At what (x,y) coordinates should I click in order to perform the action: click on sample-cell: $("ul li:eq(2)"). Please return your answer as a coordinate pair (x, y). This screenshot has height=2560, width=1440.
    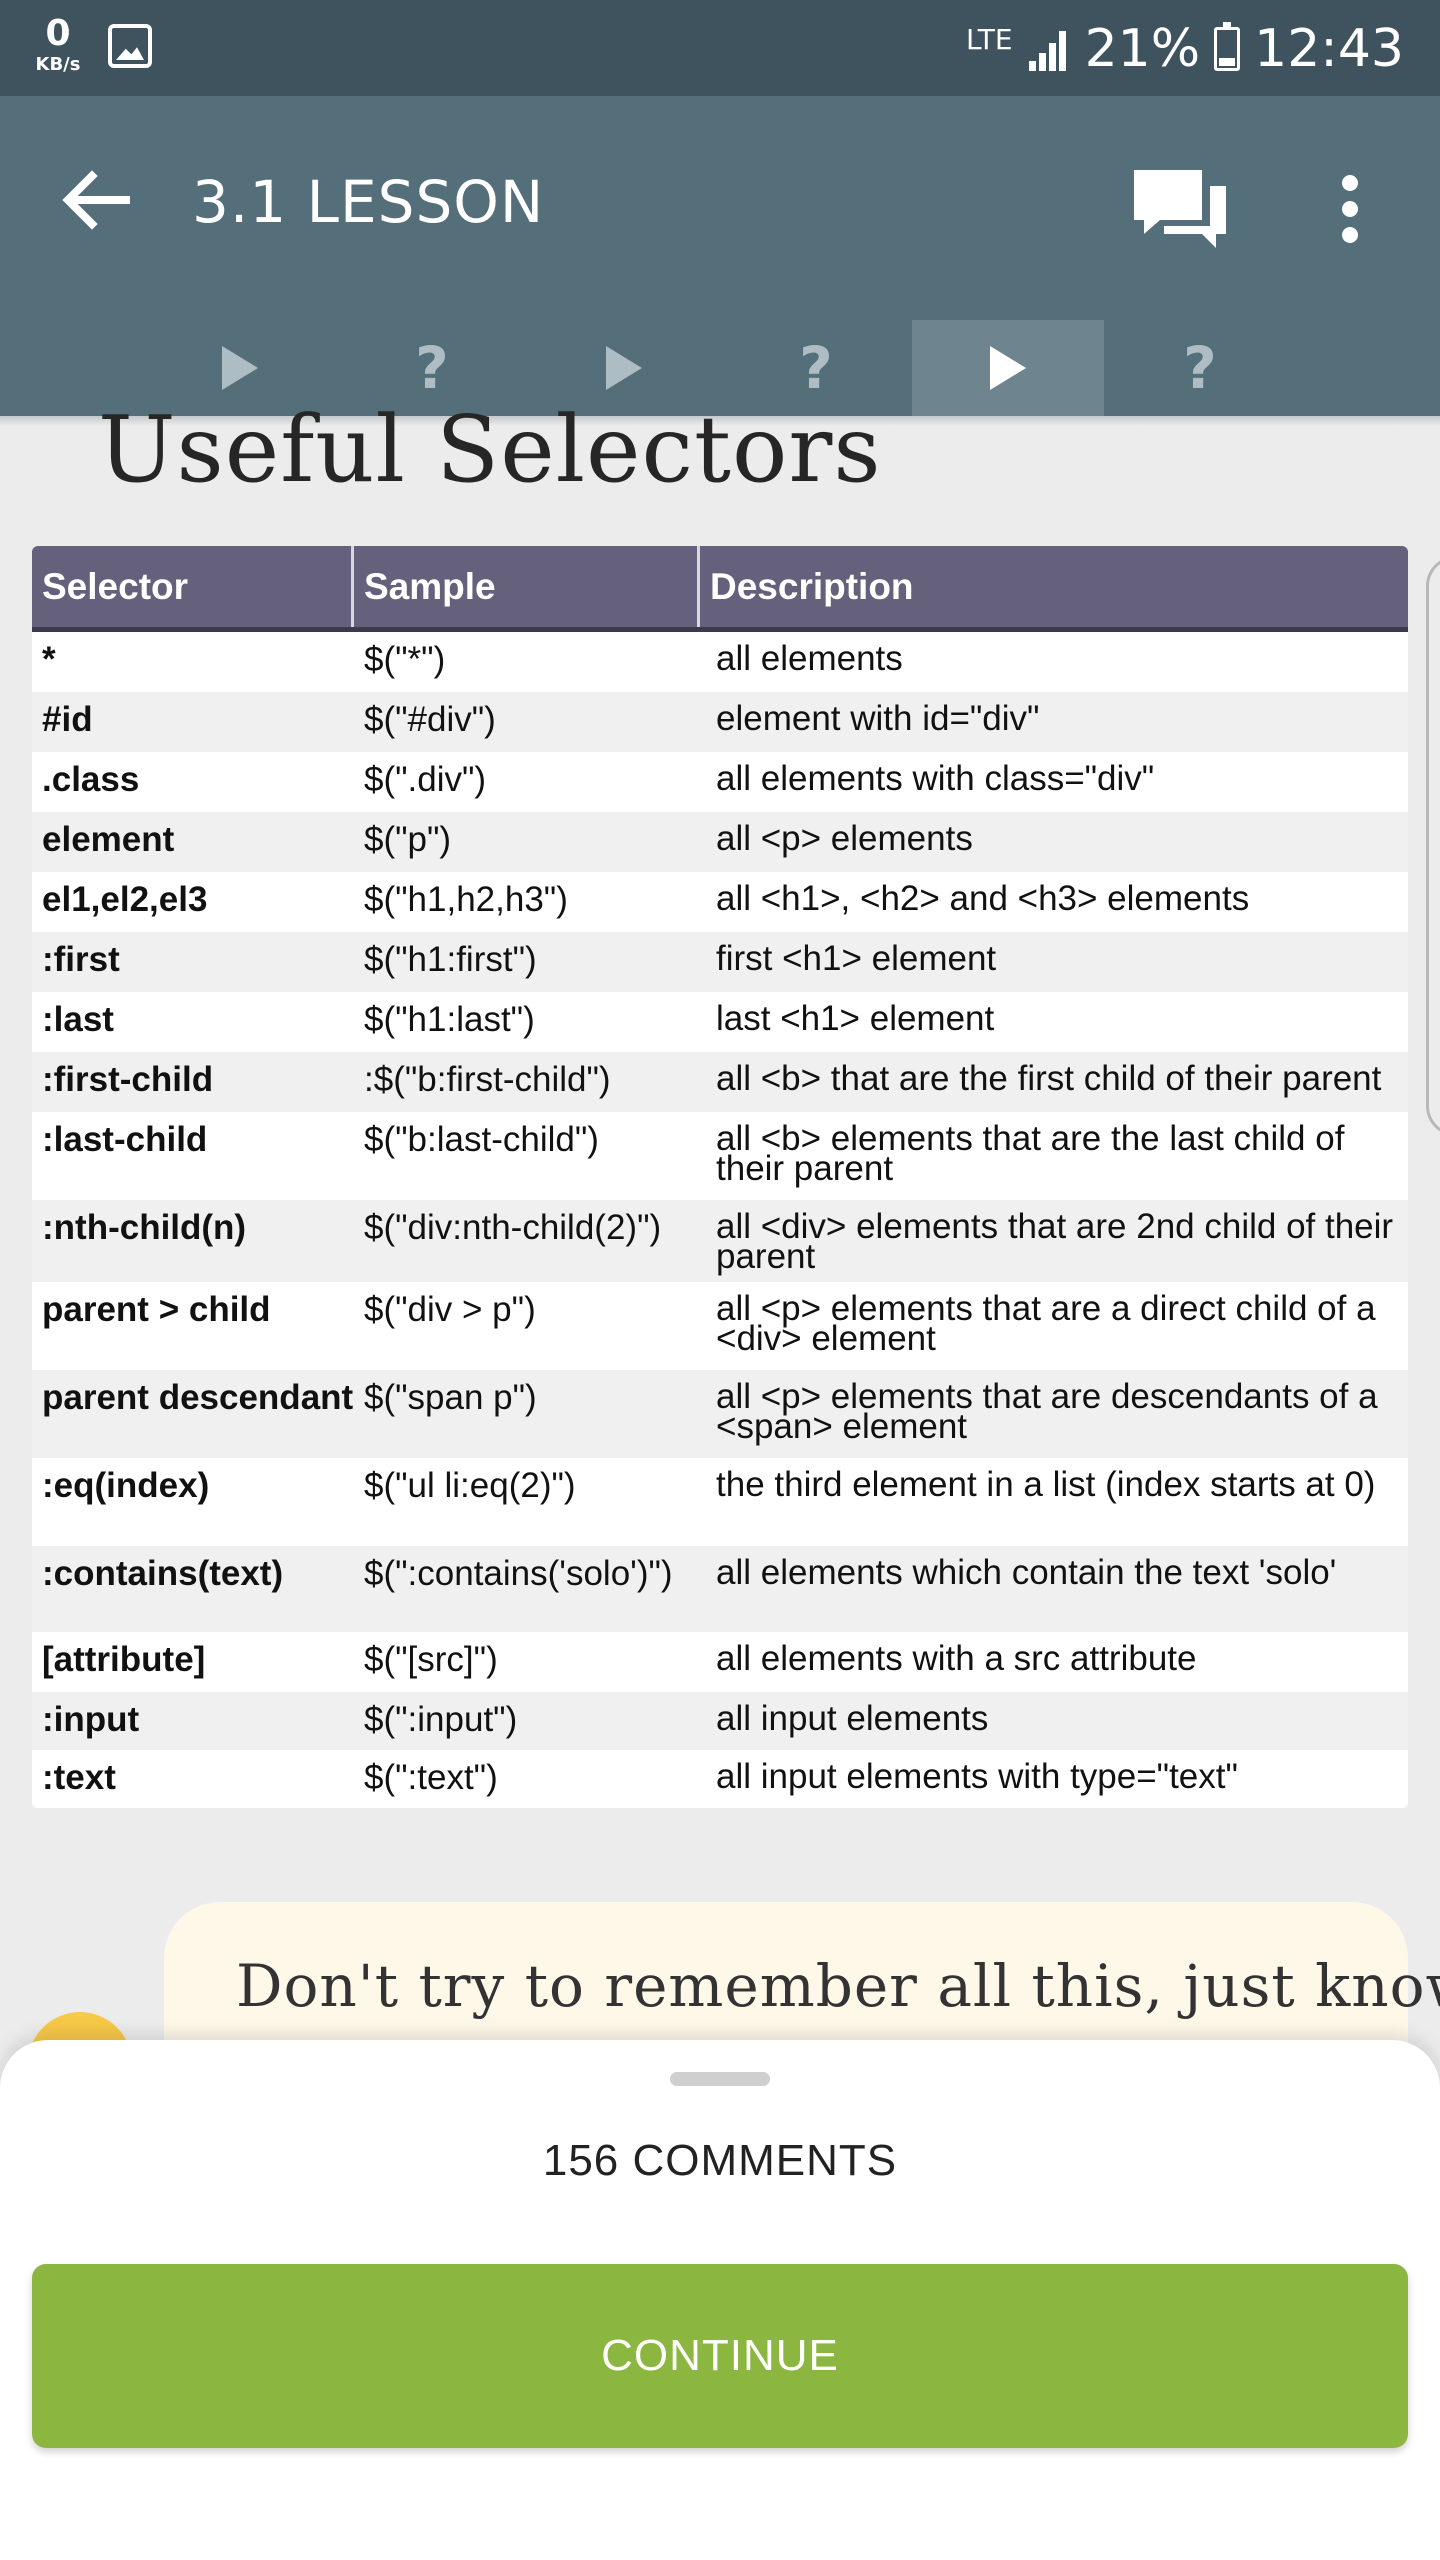
    Looking at the image, I should click on (470, 1485).